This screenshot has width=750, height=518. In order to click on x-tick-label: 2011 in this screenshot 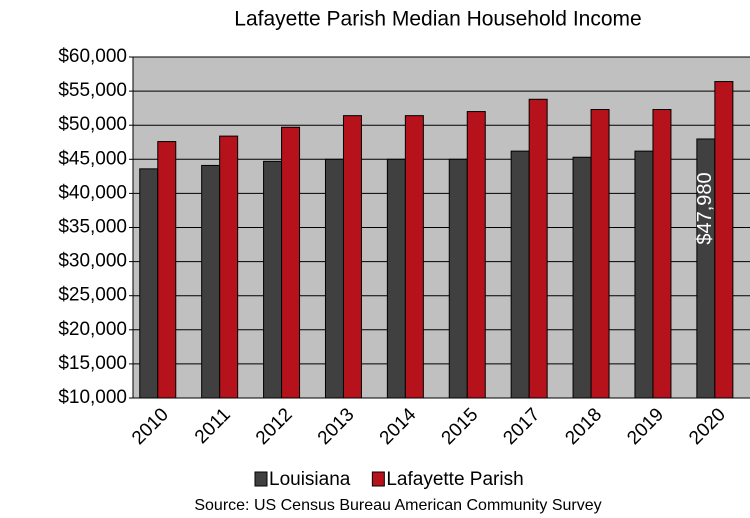, I will do `click(213, 426)`.